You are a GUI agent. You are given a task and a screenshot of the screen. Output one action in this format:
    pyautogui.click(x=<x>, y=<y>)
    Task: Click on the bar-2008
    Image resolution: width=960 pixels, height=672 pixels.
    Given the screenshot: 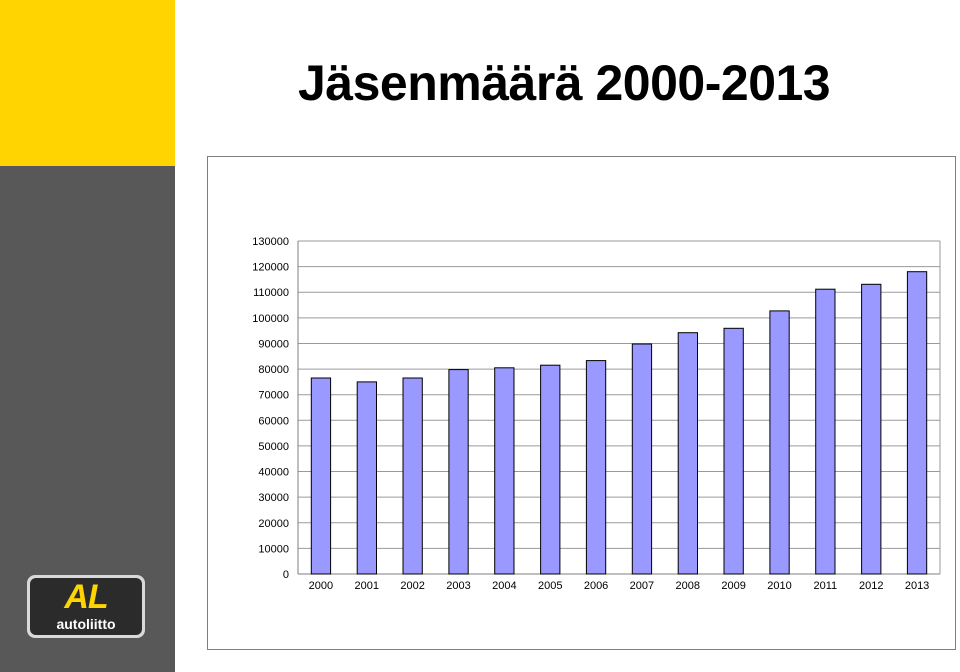 What is the action you would take?
    pyautogui.click(x=688, y=453)
    